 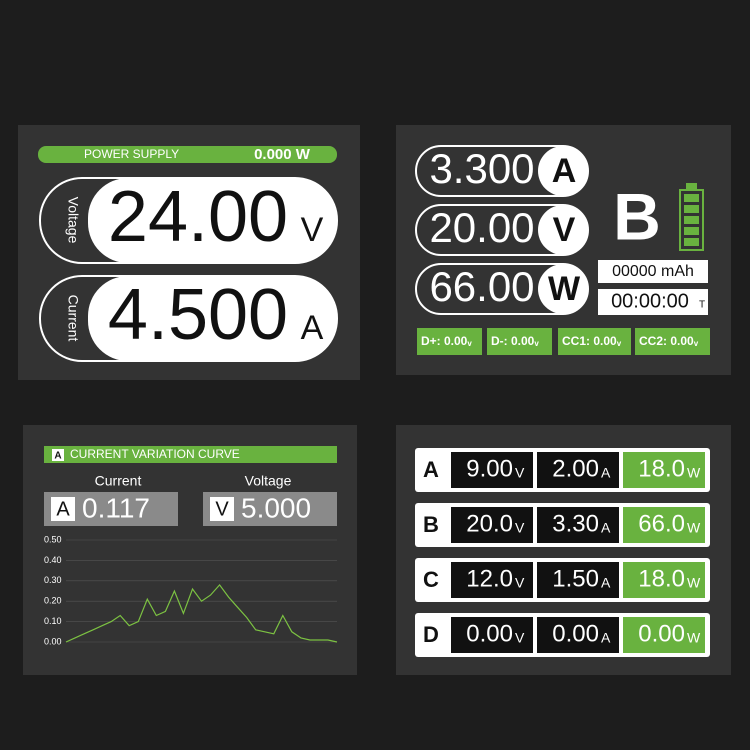 I want to click on y-tick-label: 0.10, so click(x=53, y=621).